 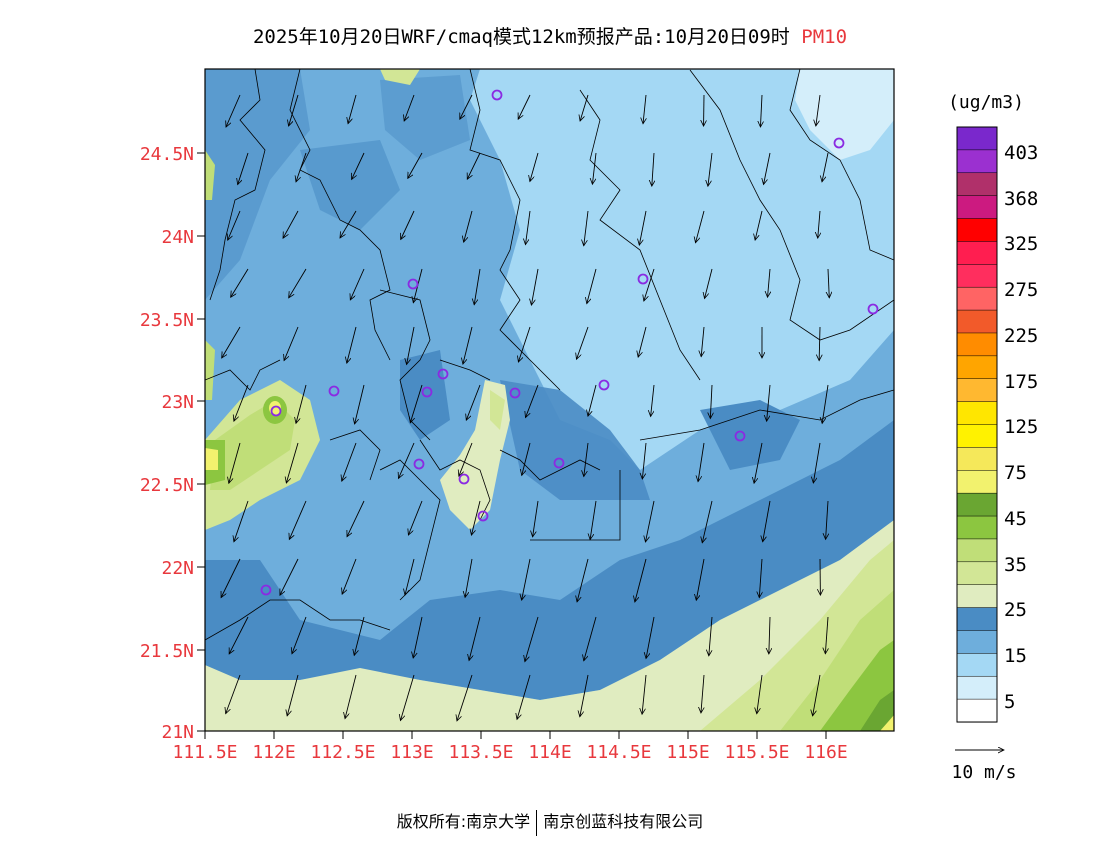 I want to click on lat-label: 22.5N, so click(x=167, y=485).